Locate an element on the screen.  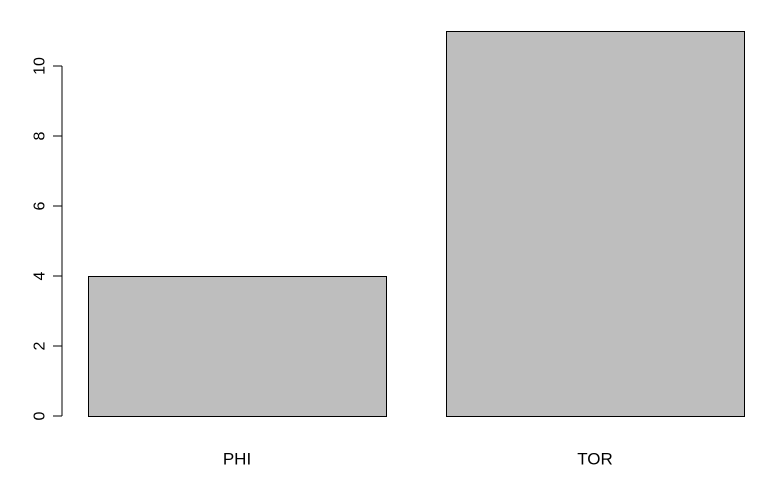
x-category-label: PHI is located at coordinates (237, 459).